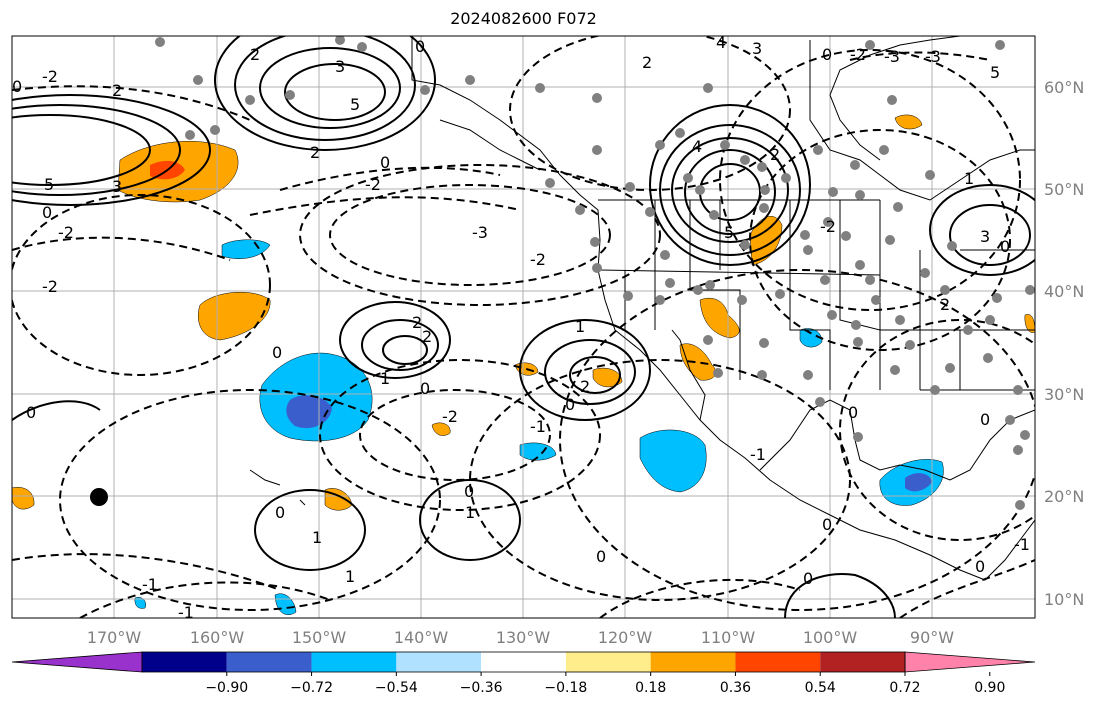 This screenshot has height=712, width=1105. I want to click on colorbar-tick-label: 0.54, so click(820, 688).